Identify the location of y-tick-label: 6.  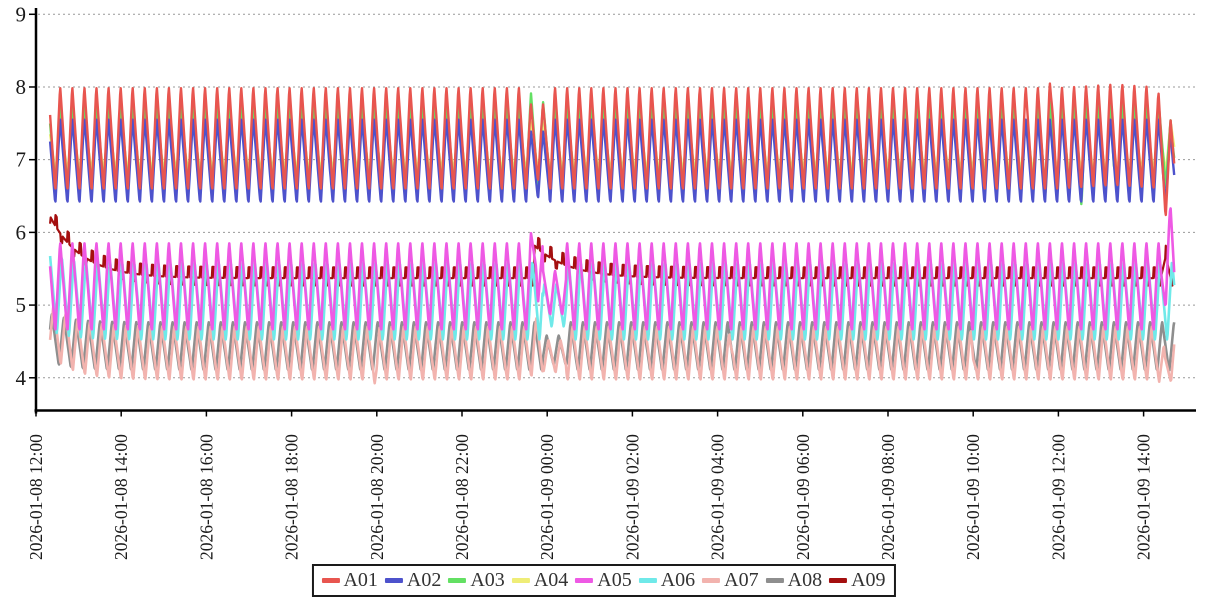
(21, 232).